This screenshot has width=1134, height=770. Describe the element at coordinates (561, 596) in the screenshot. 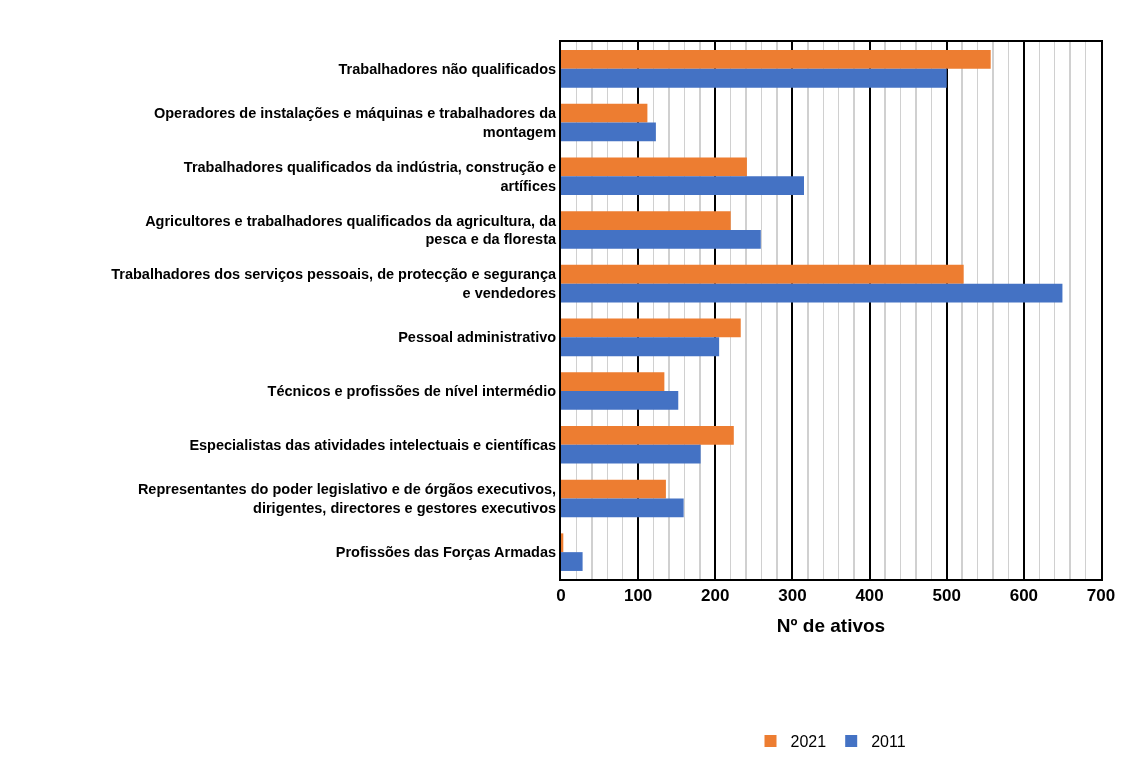

I see `x-tick-label: 0` at that location.